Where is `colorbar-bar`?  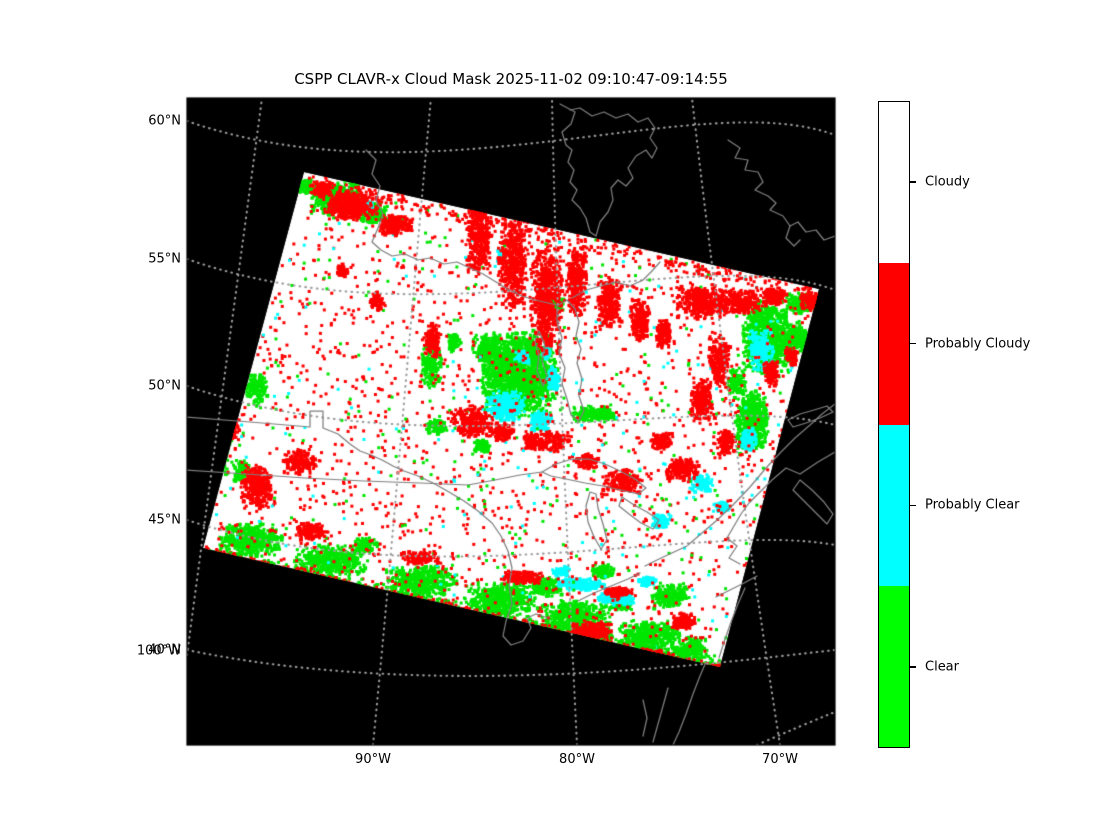
colorbar-bar is located at coordinates (894, 424).